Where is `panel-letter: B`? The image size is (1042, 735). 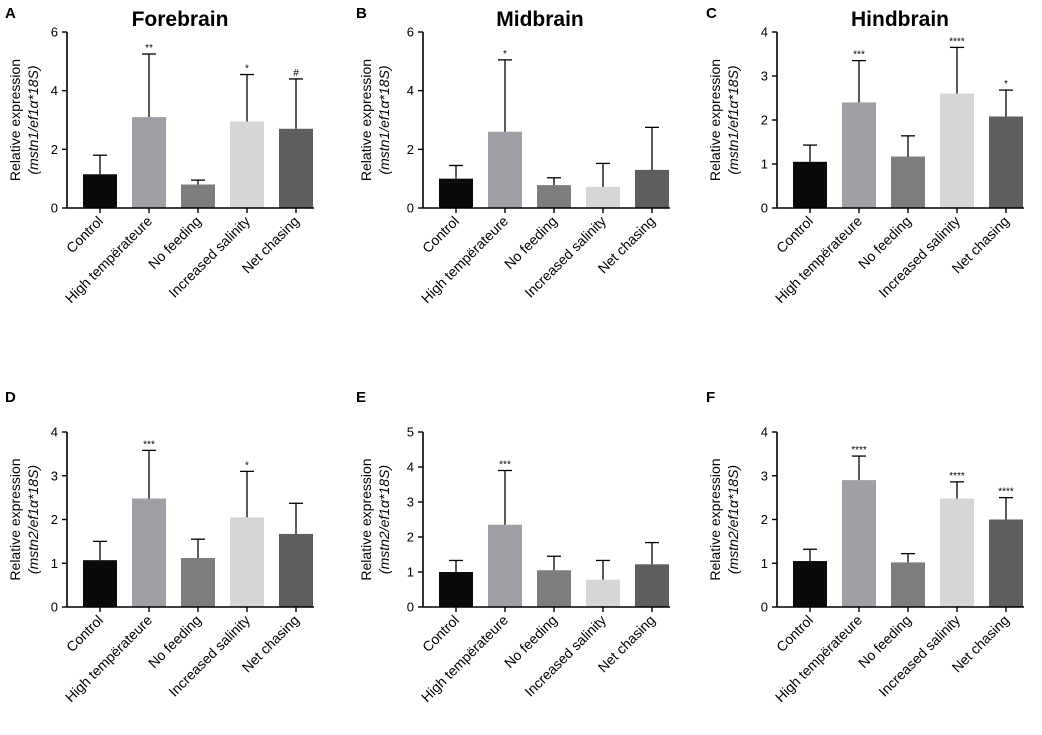 panel-letter: B is located at coordinates (361, 13).